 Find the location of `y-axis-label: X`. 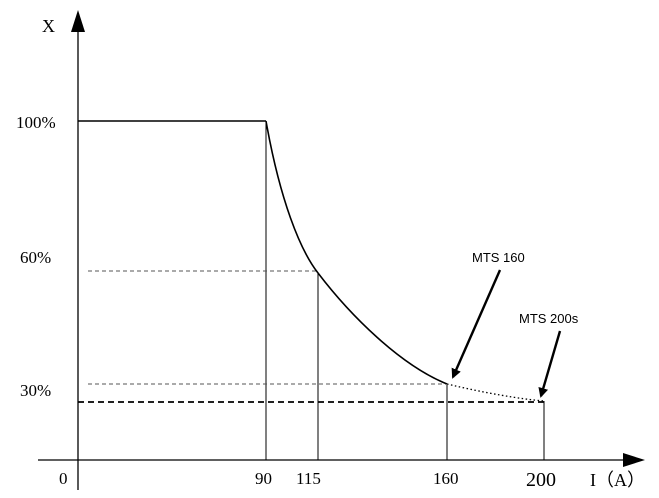

y-axis-label: X is located at coordinates (48, 26).